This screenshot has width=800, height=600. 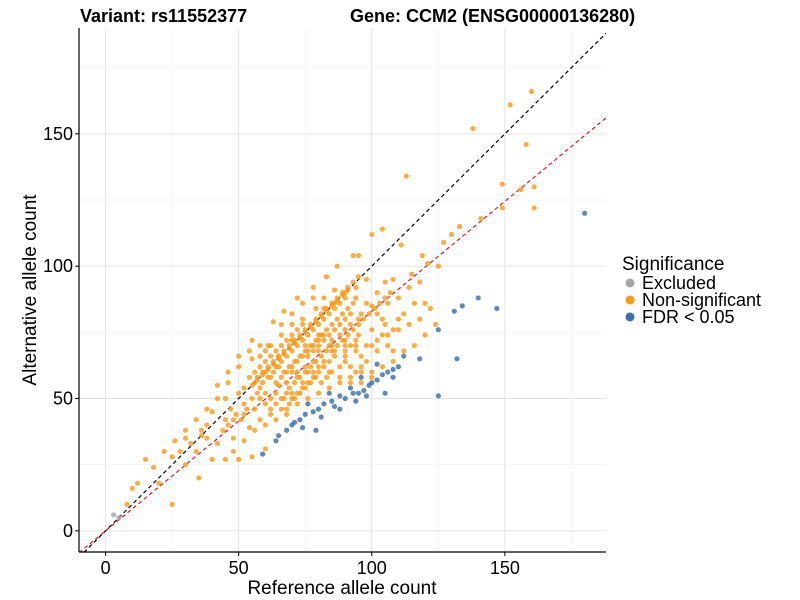 I want to click on x-tick-label: 0, so click(x=106, y=568).